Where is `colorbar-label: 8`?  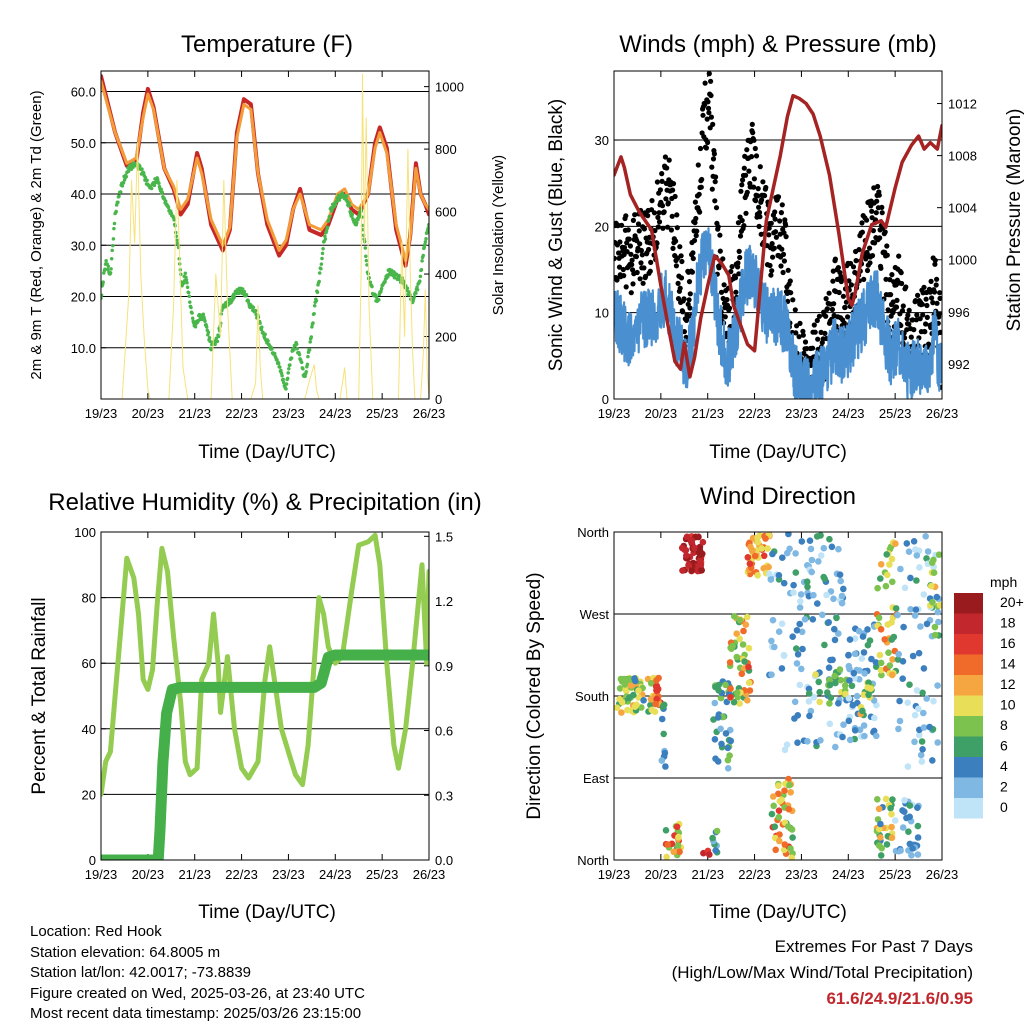 colorbar-label: 8 is located at coordinates (1004, 725).